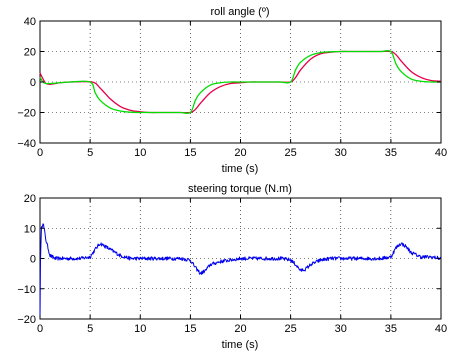 The height and width of the screenshot is (356, 461). What do you see at coordinates (30, 22) in the screenshot?
I see `y-tick-label: 40` at bounding box center [30, 22].